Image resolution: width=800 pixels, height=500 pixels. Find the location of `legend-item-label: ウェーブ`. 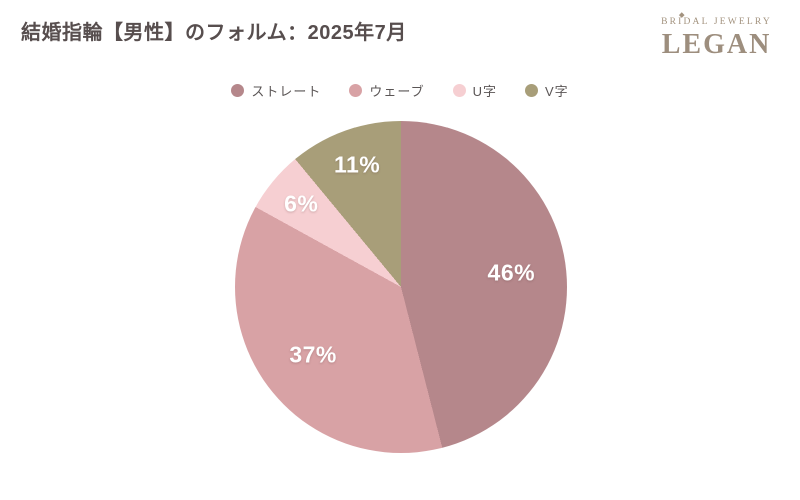

legend-item-label: ウェーブ is located at coordinates (397, 91).